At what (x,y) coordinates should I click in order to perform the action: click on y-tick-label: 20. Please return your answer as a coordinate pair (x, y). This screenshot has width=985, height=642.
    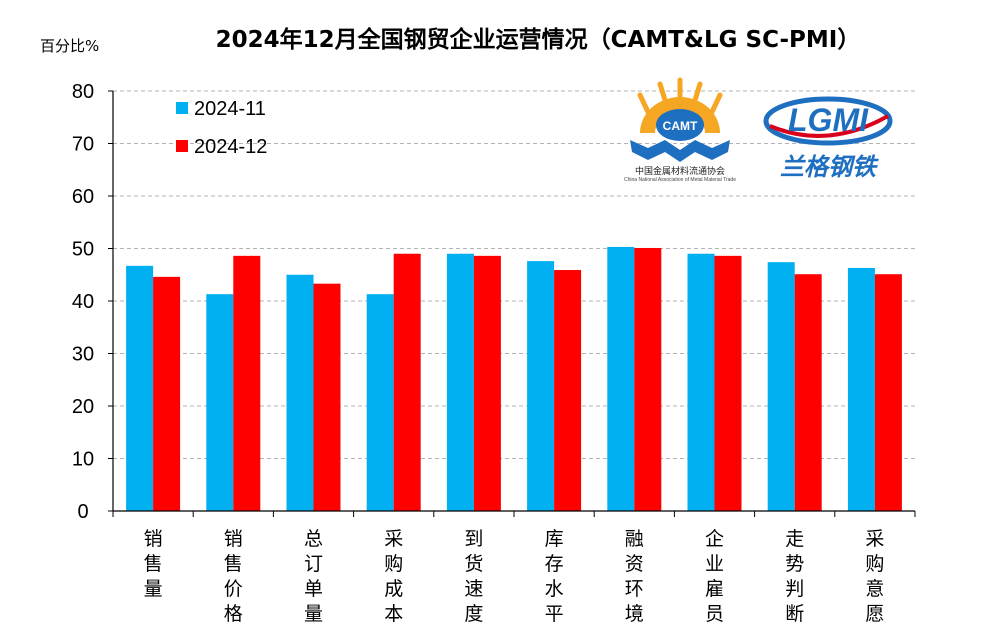
    Looking at the image, I should click on (83, 407).